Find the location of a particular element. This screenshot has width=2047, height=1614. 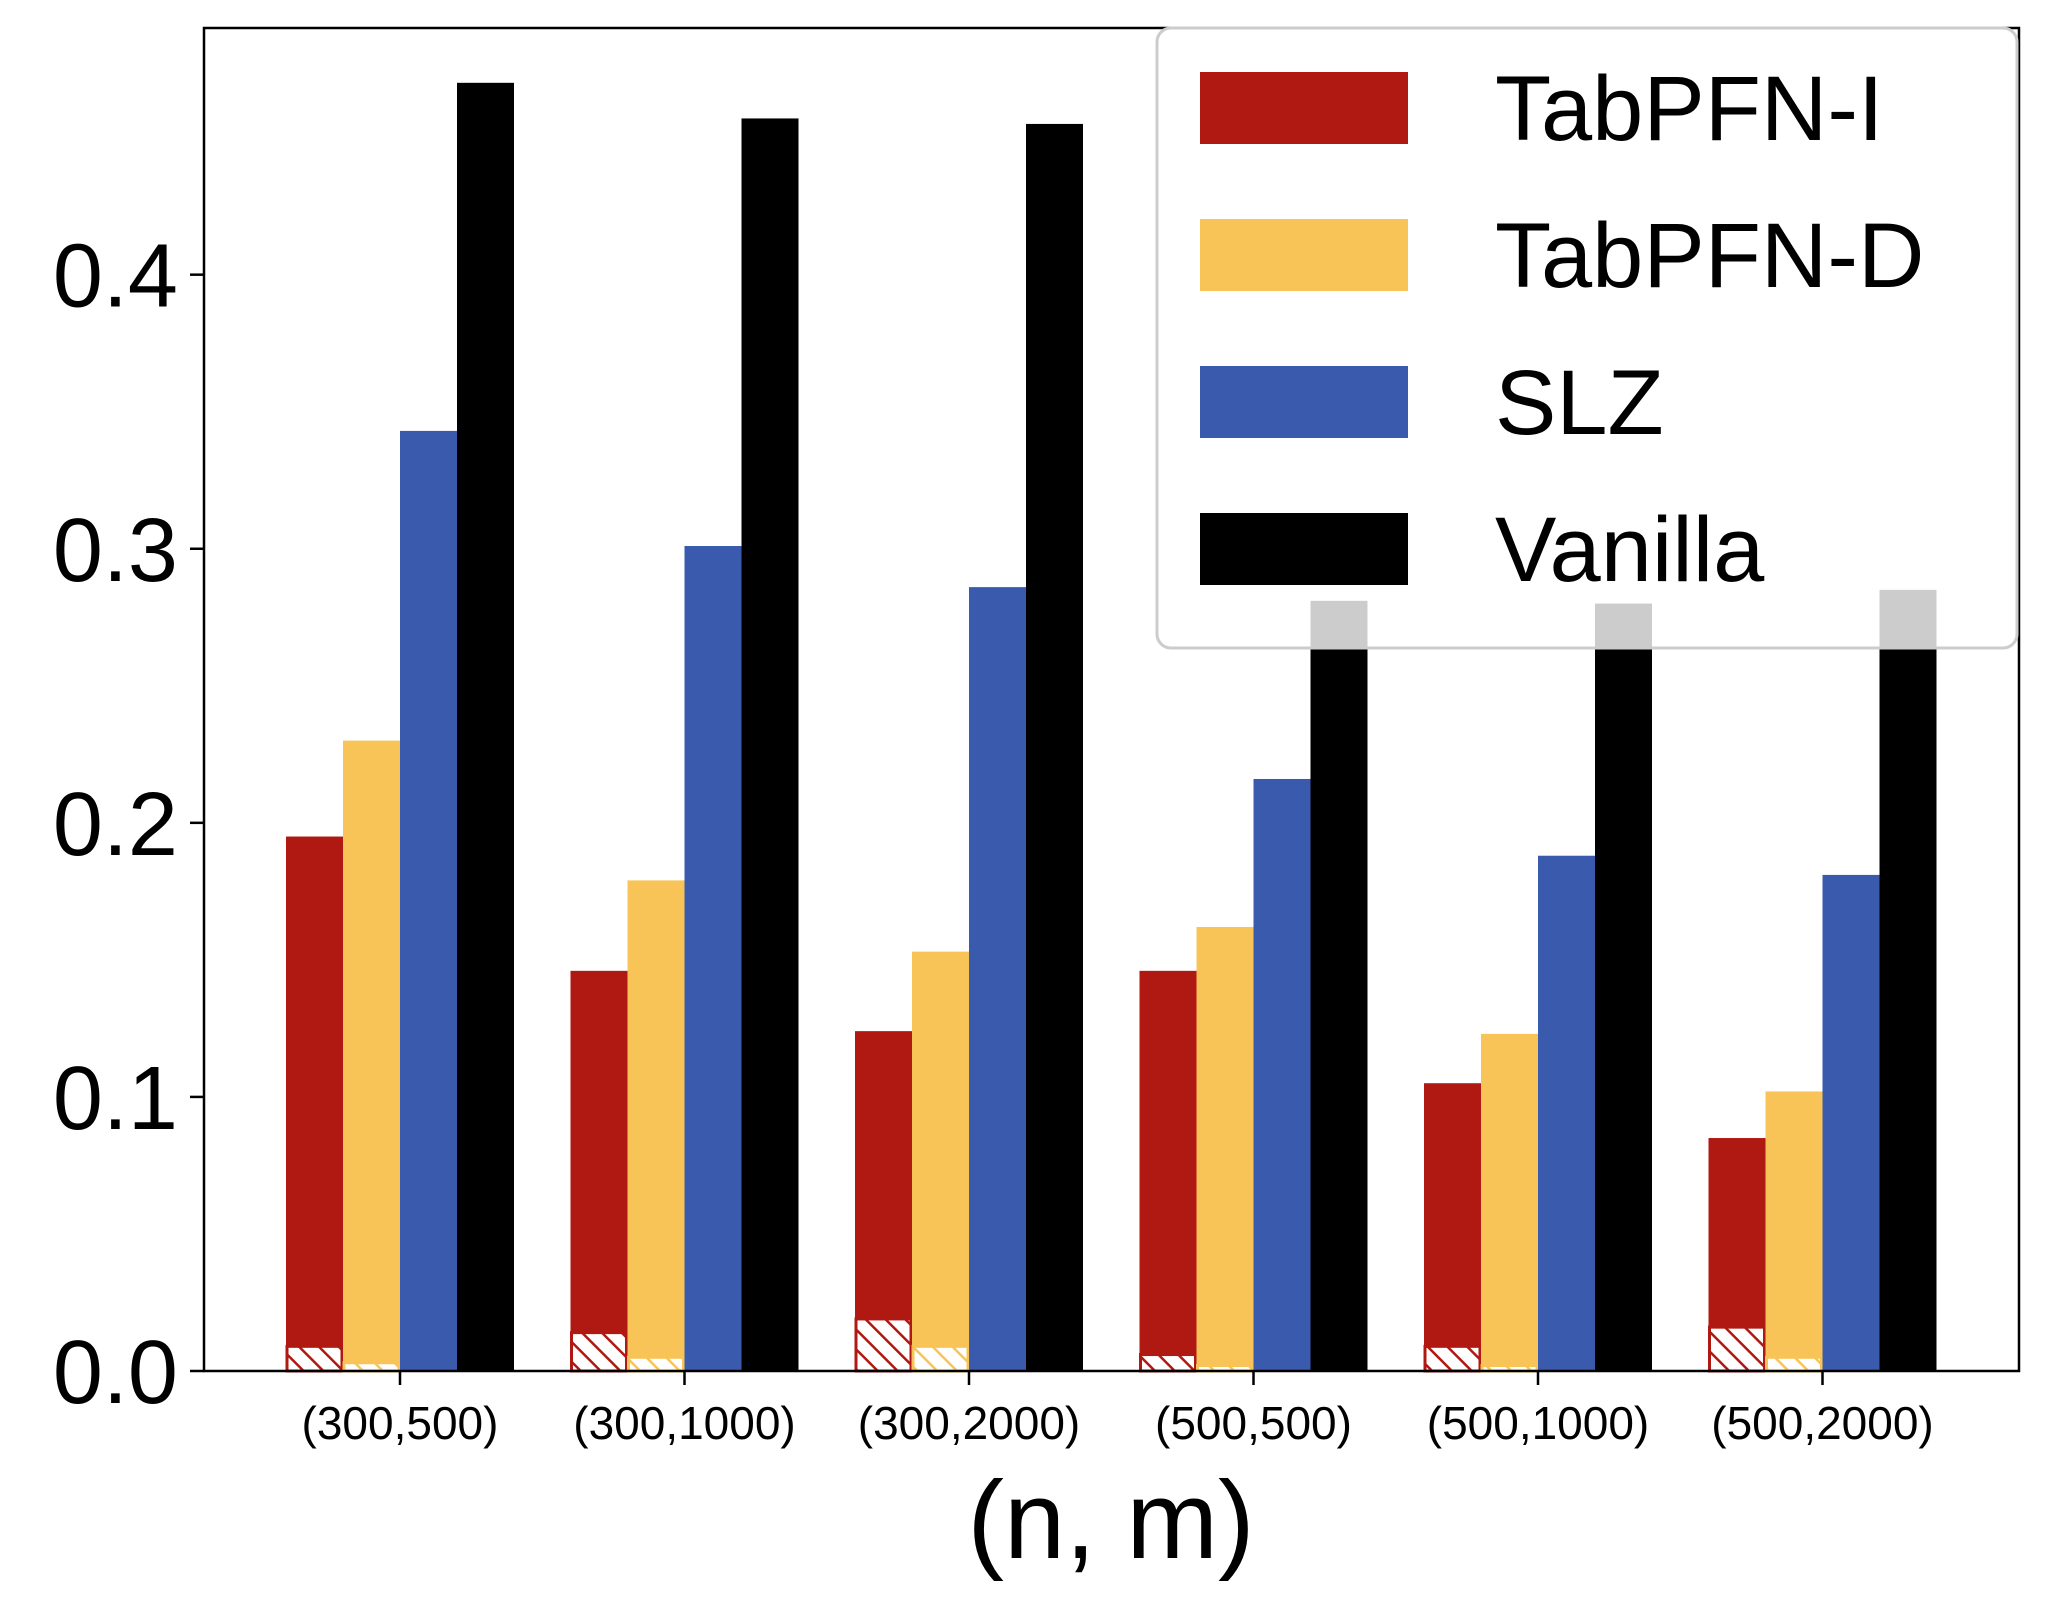

legend-label-tabpfn-i: TabPFN-I is located at coordinates (1689, 109).